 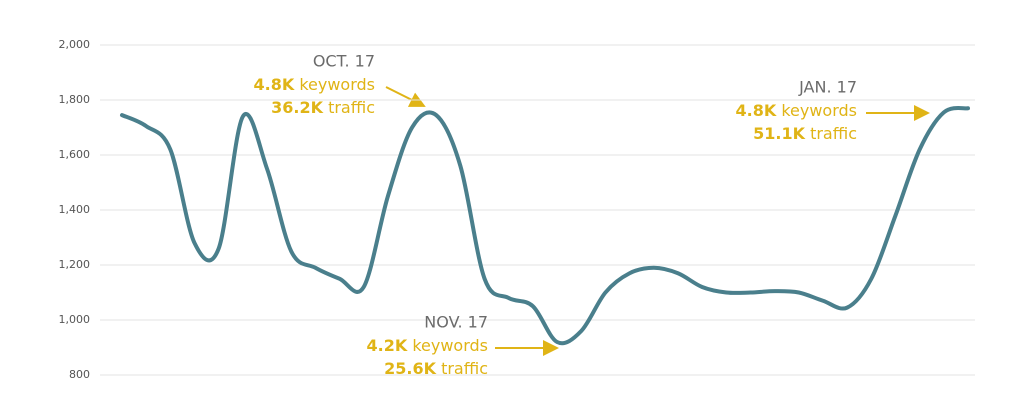 I want to click on y-tick-label: 1,200, so click(x=75, y=264).